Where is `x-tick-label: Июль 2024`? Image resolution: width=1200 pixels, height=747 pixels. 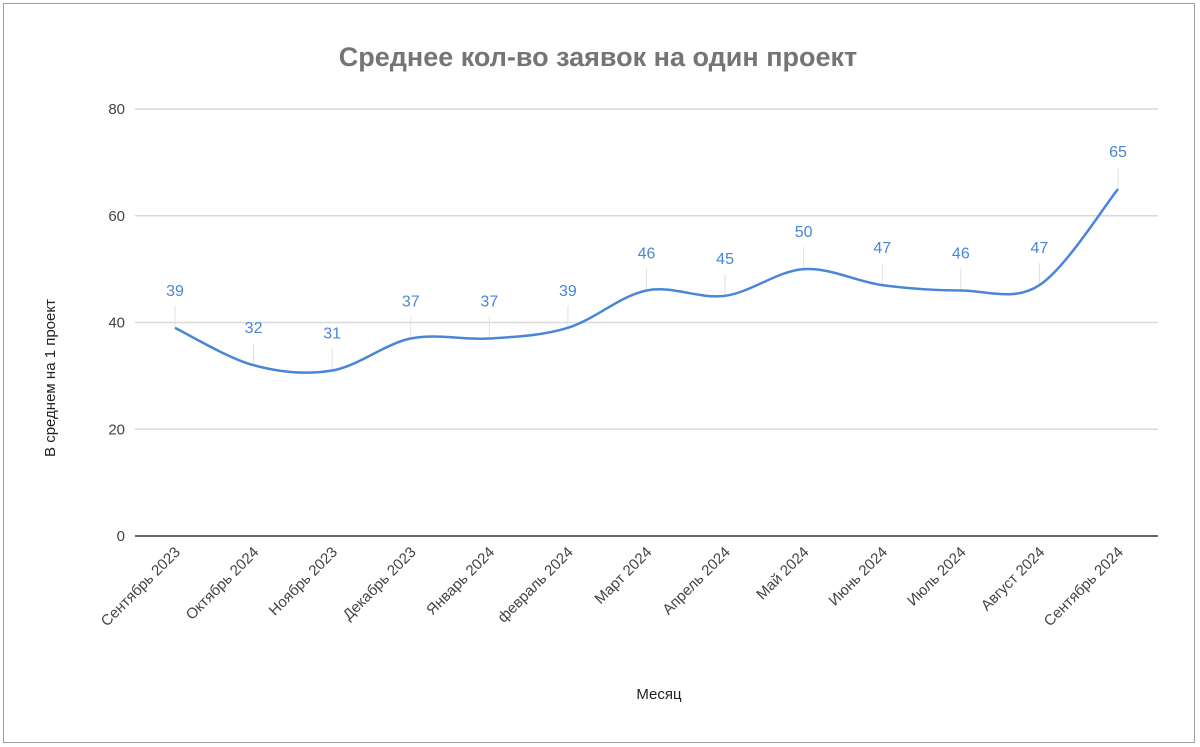 x-tick-label: Июль 2024 is located at coordinates (937, 577).